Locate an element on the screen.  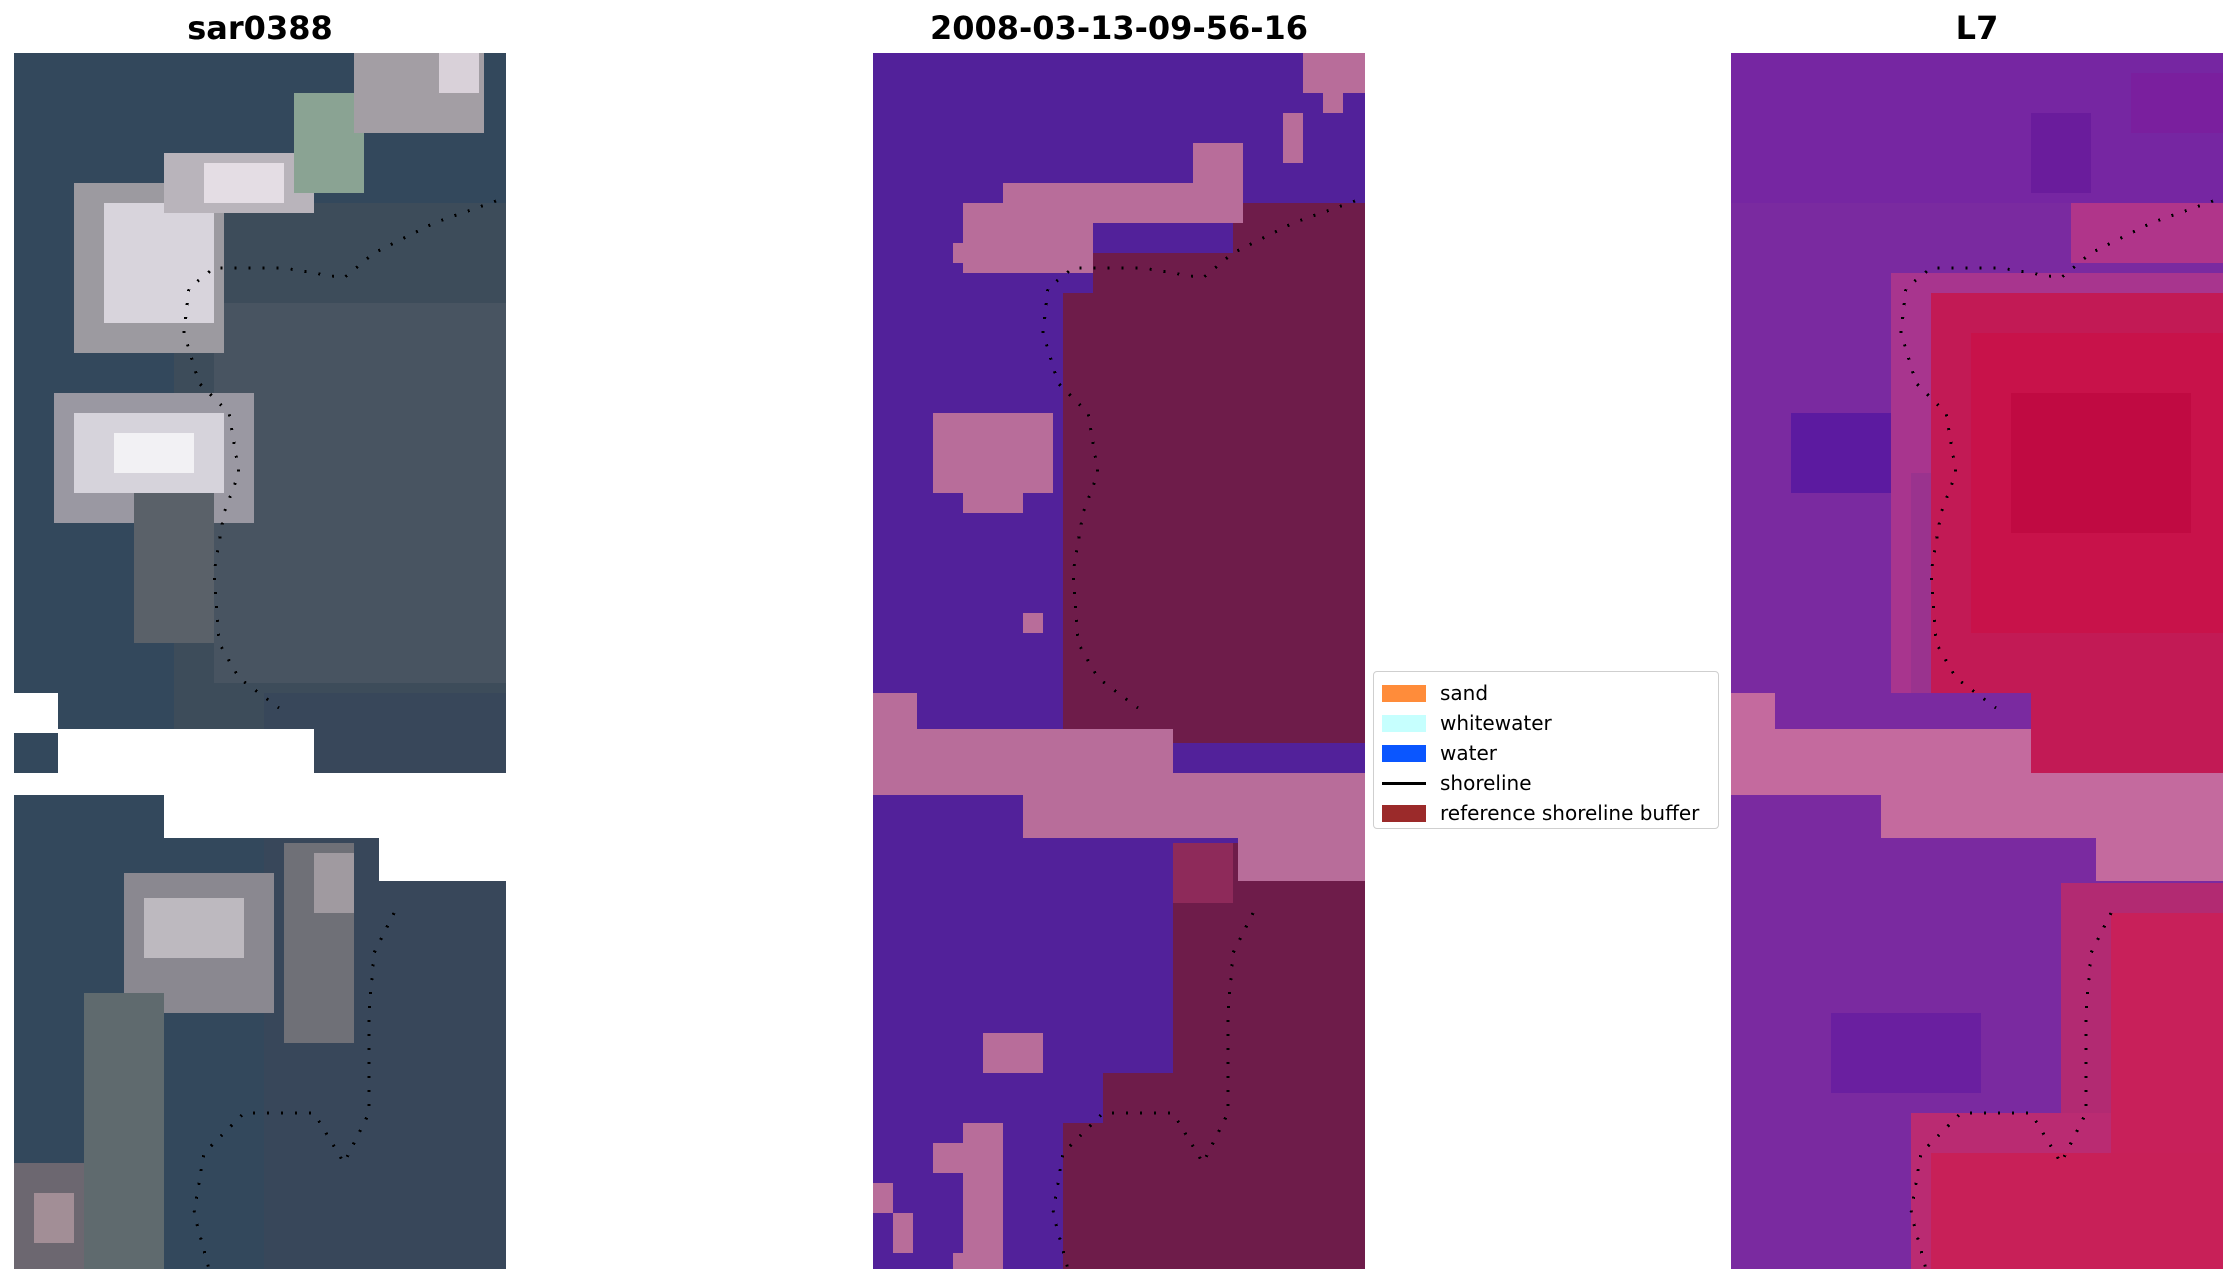
panel-title-index: L7 is located at coordinates (1977, 28).